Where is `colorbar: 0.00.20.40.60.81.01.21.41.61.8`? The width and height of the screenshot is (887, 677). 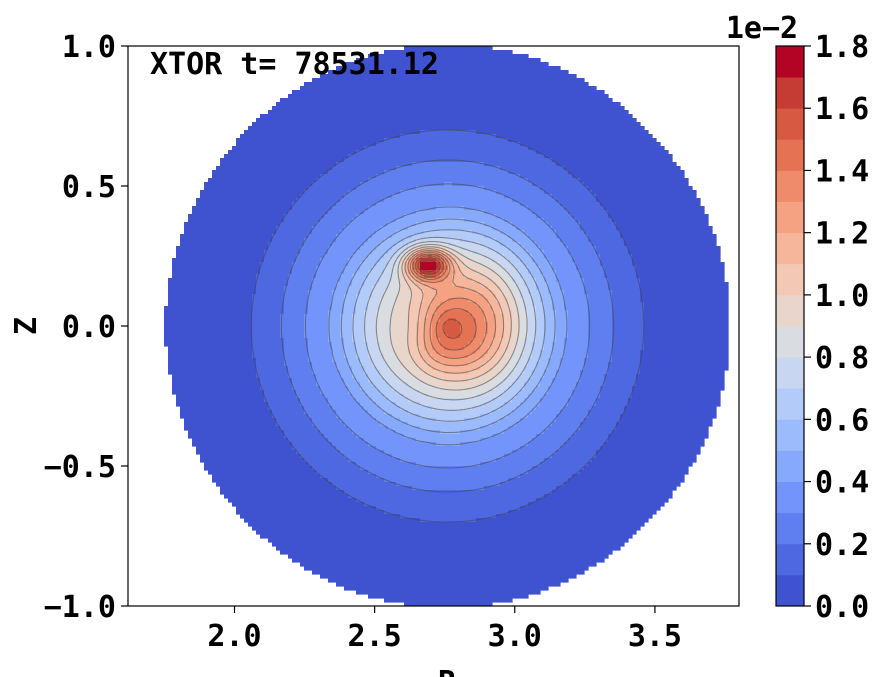 colorbar: 0.00.20.40.60.81.01.21.41.61.8 is located at coordinates (822, 327).